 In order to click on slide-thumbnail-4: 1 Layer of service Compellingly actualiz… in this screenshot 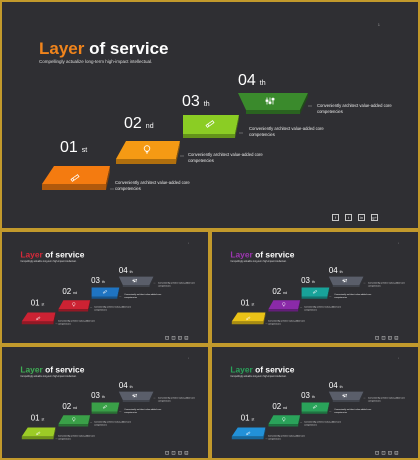, I will do `click(315, 402)`.